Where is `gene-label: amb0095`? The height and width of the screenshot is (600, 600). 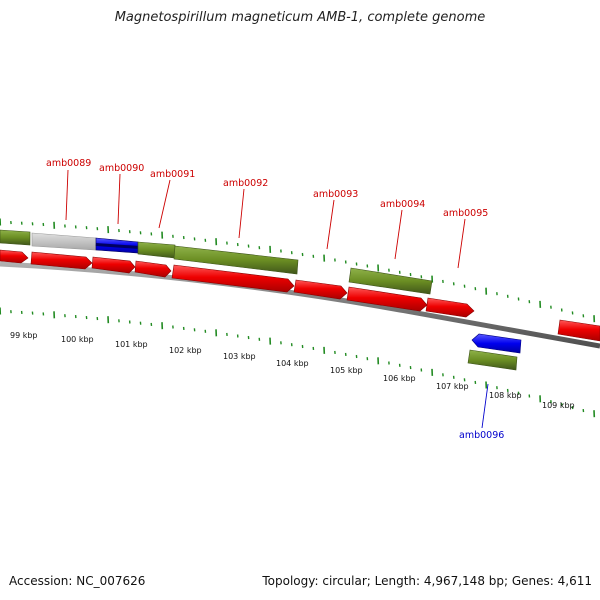 gene-label: amb0095 is located at coordinates (465, 213).